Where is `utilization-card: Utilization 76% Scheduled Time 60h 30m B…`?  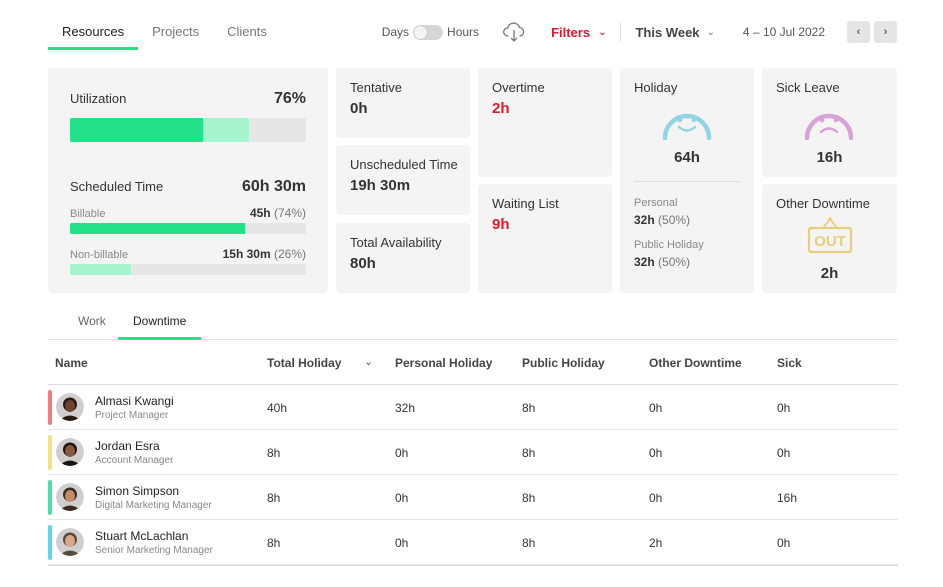
utilization-card: Utilization 76% Scheduled Time 60h 30m B… is located at coordinates (188, 180).